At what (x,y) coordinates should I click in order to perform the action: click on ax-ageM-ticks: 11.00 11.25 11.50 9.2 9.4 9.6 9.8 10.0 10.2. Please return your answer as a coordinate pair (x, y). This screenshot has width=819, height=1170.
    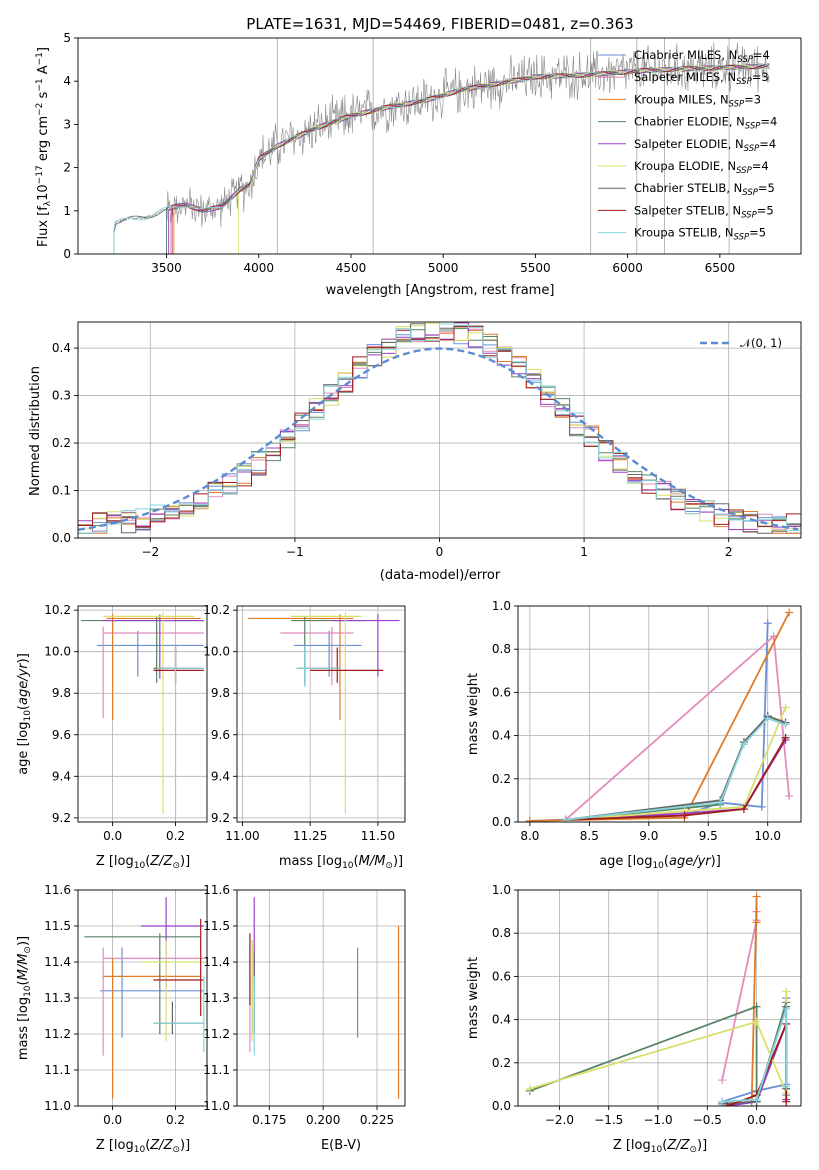
    Looking at the image, I should click on (299, 723).